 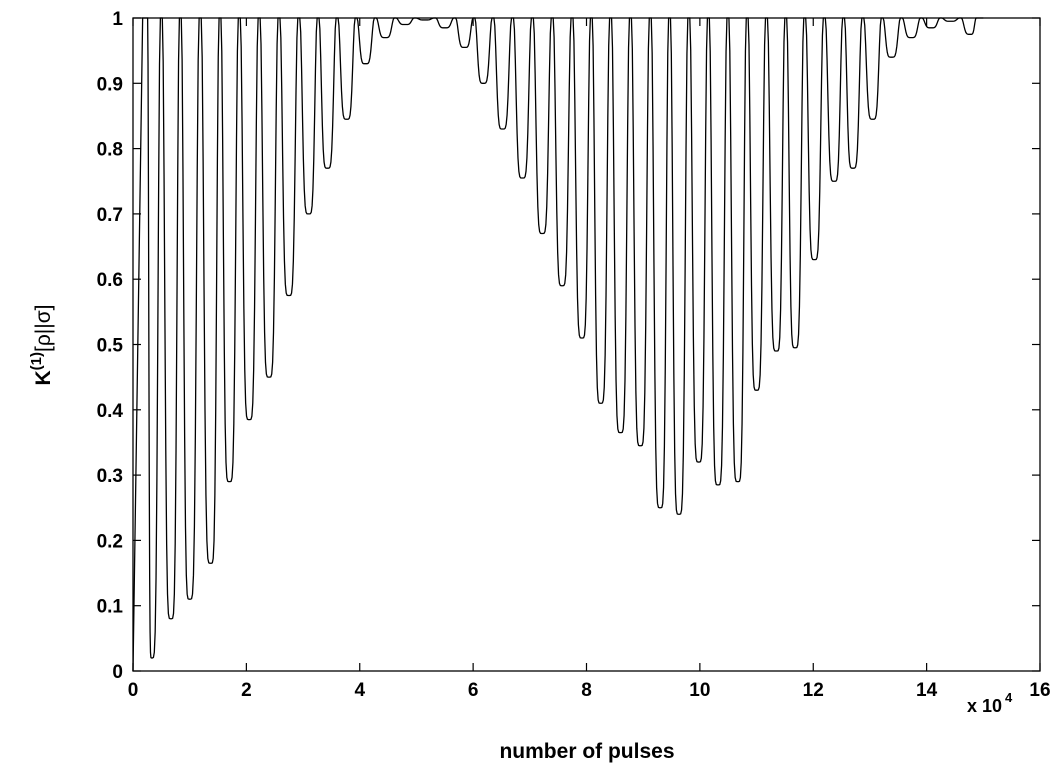 What do you see at coordinates (359, 690) in the screenshot?
I see `x-tick-label: 4` at bounding box center [359, 690].